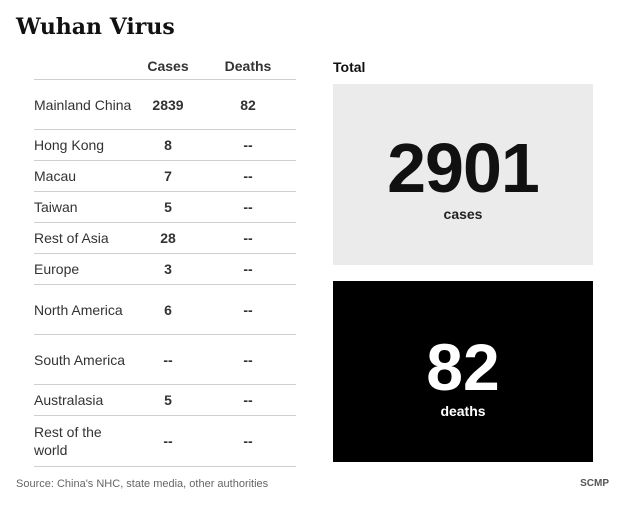 Image resolution: width=620 pixels, height=505 pixels. What do you see at coordinates (55, 176) in the screenshot?
I see `region-label: Macau` at bounding box center [55, 176].